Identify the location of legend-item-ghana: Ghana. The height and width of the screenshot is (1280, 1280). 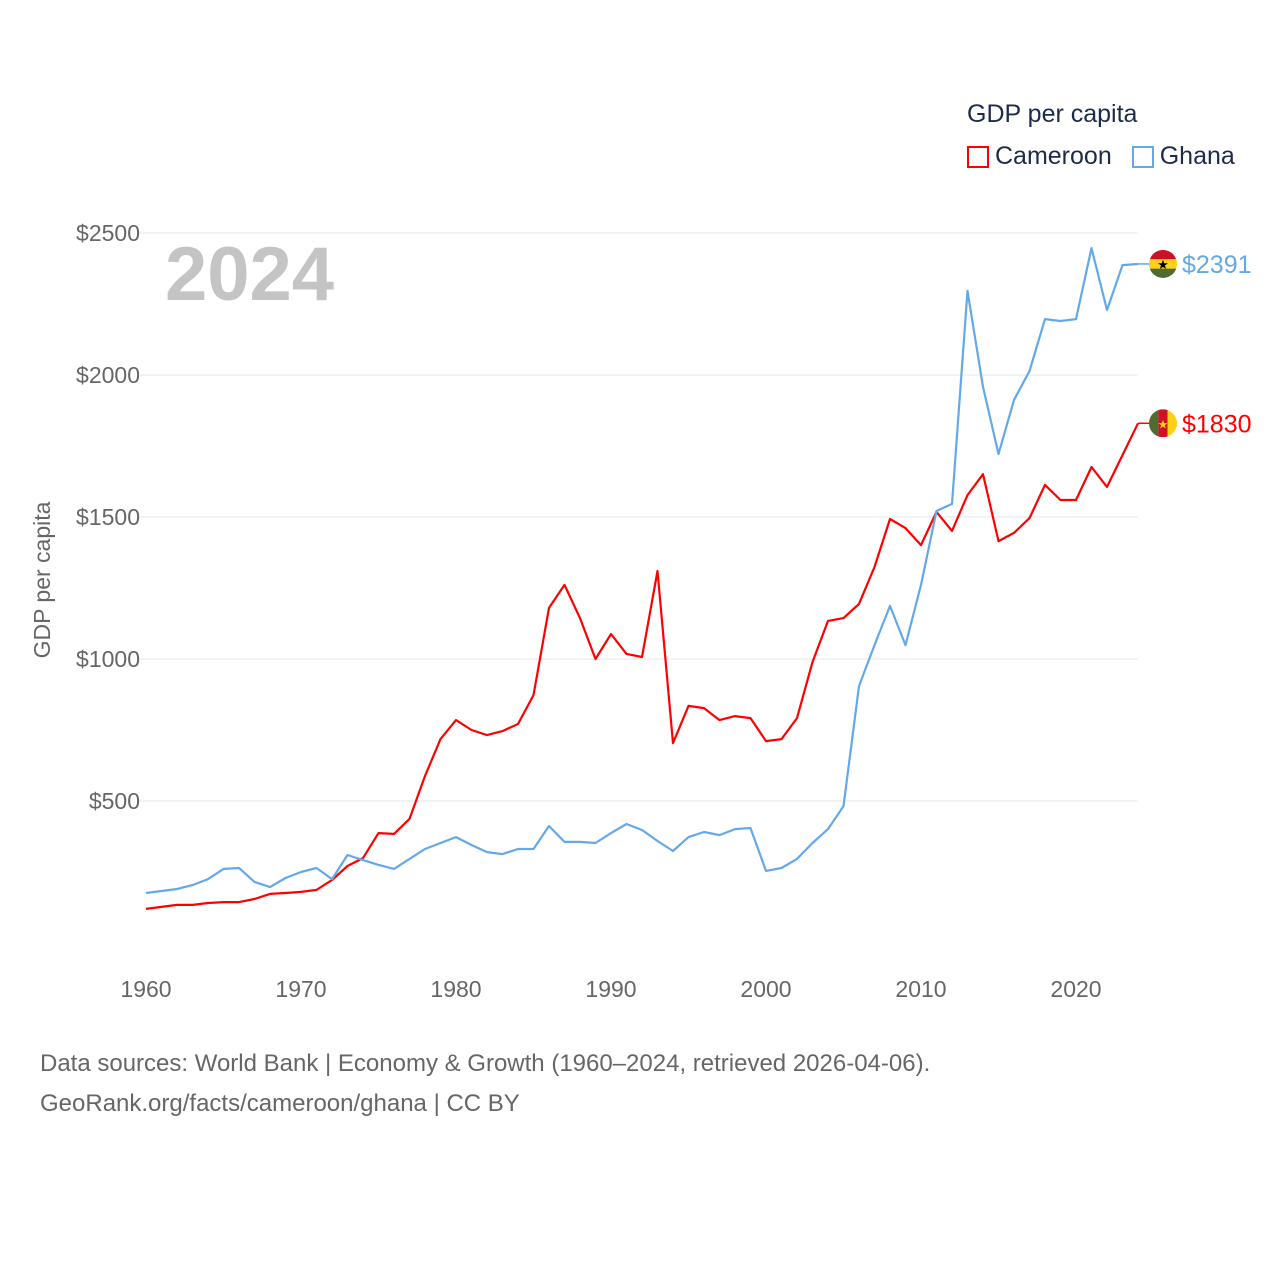
(1183, 156).